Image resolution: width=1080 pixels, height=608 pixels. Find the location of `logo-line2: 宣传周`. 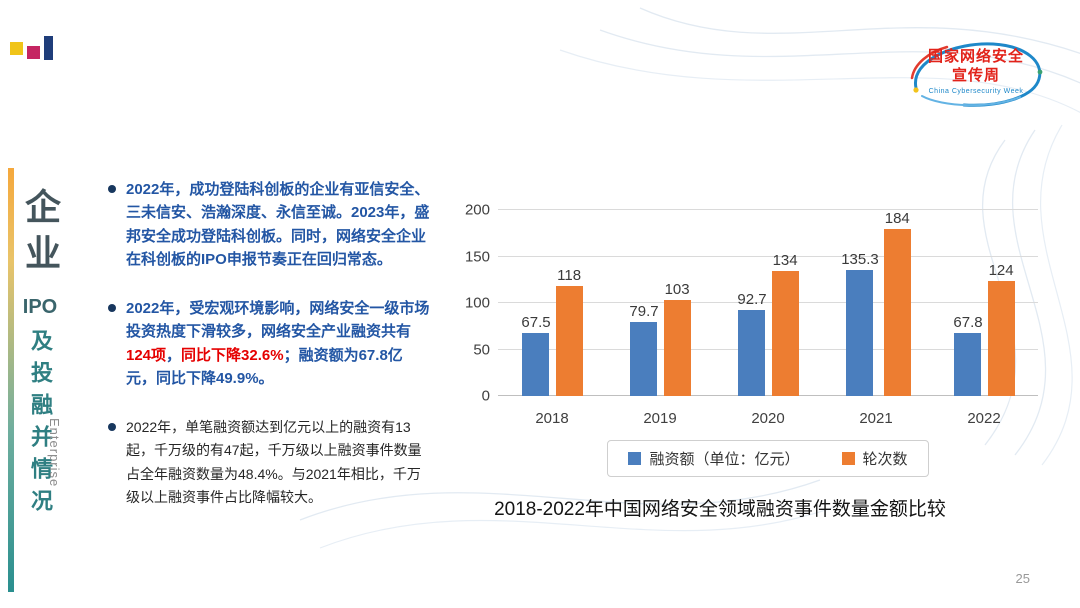

logo-line2: 宣传周 is located at coordinates (975, 75).